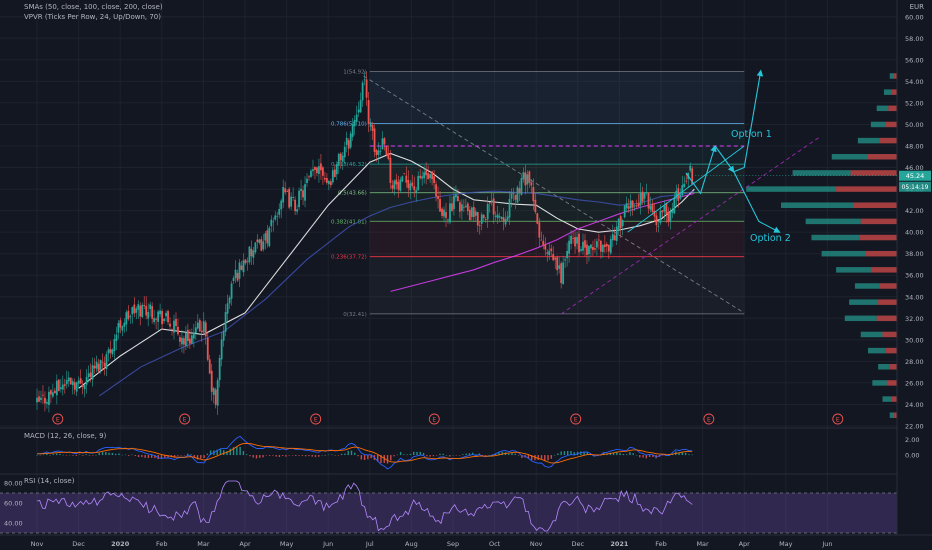 This screenshot has height=550, width=932. What do you see at coordinates (738, 156) in the screenshot?
I see `projection-paths: Option 1 Option 2` at bounding box center [738, 156].